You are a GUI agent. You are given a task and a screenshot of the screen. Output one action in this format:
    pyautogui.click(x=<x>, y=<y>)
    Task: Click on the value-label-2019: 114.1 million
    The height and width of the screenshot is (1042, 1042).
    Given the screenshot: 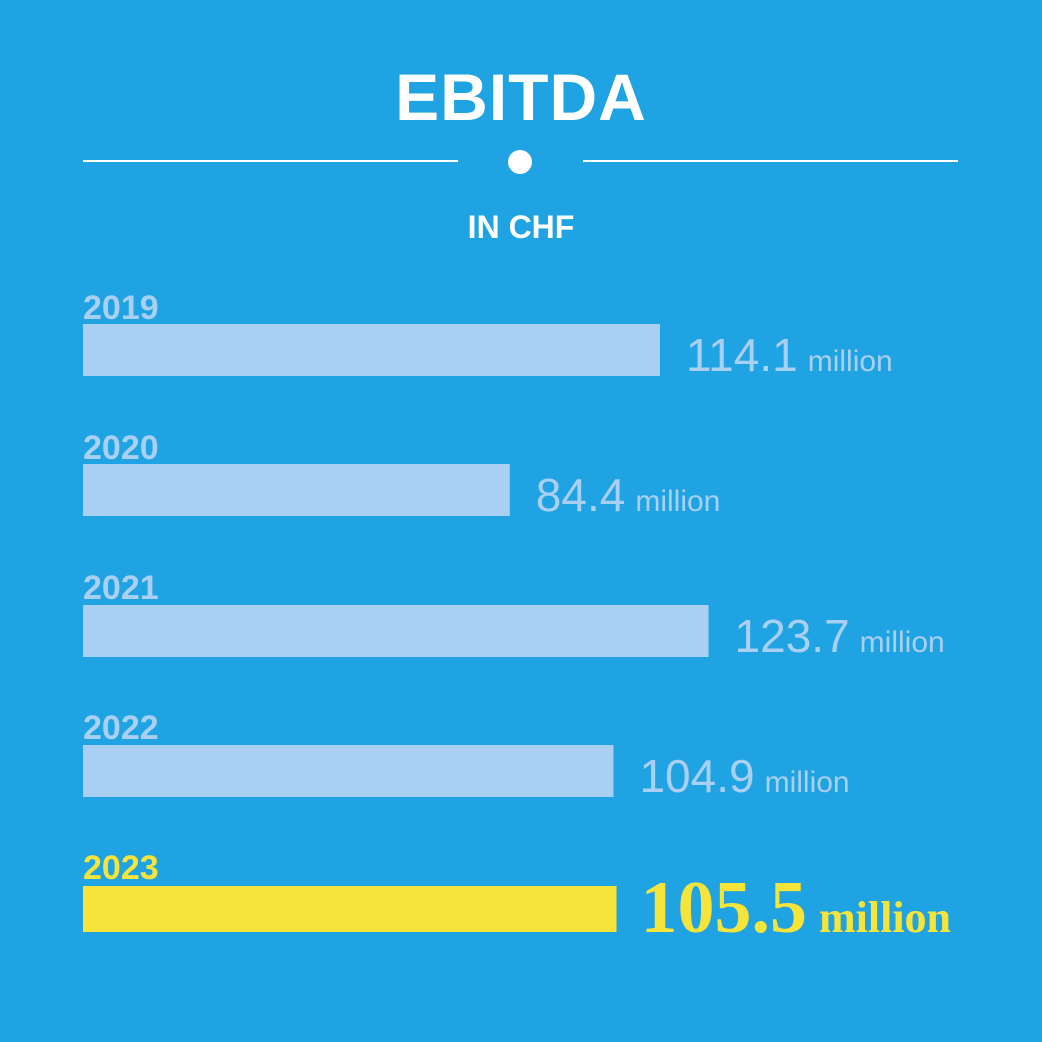 What is the action you would take?
    pyautogui.click(x=789, y=355)
    